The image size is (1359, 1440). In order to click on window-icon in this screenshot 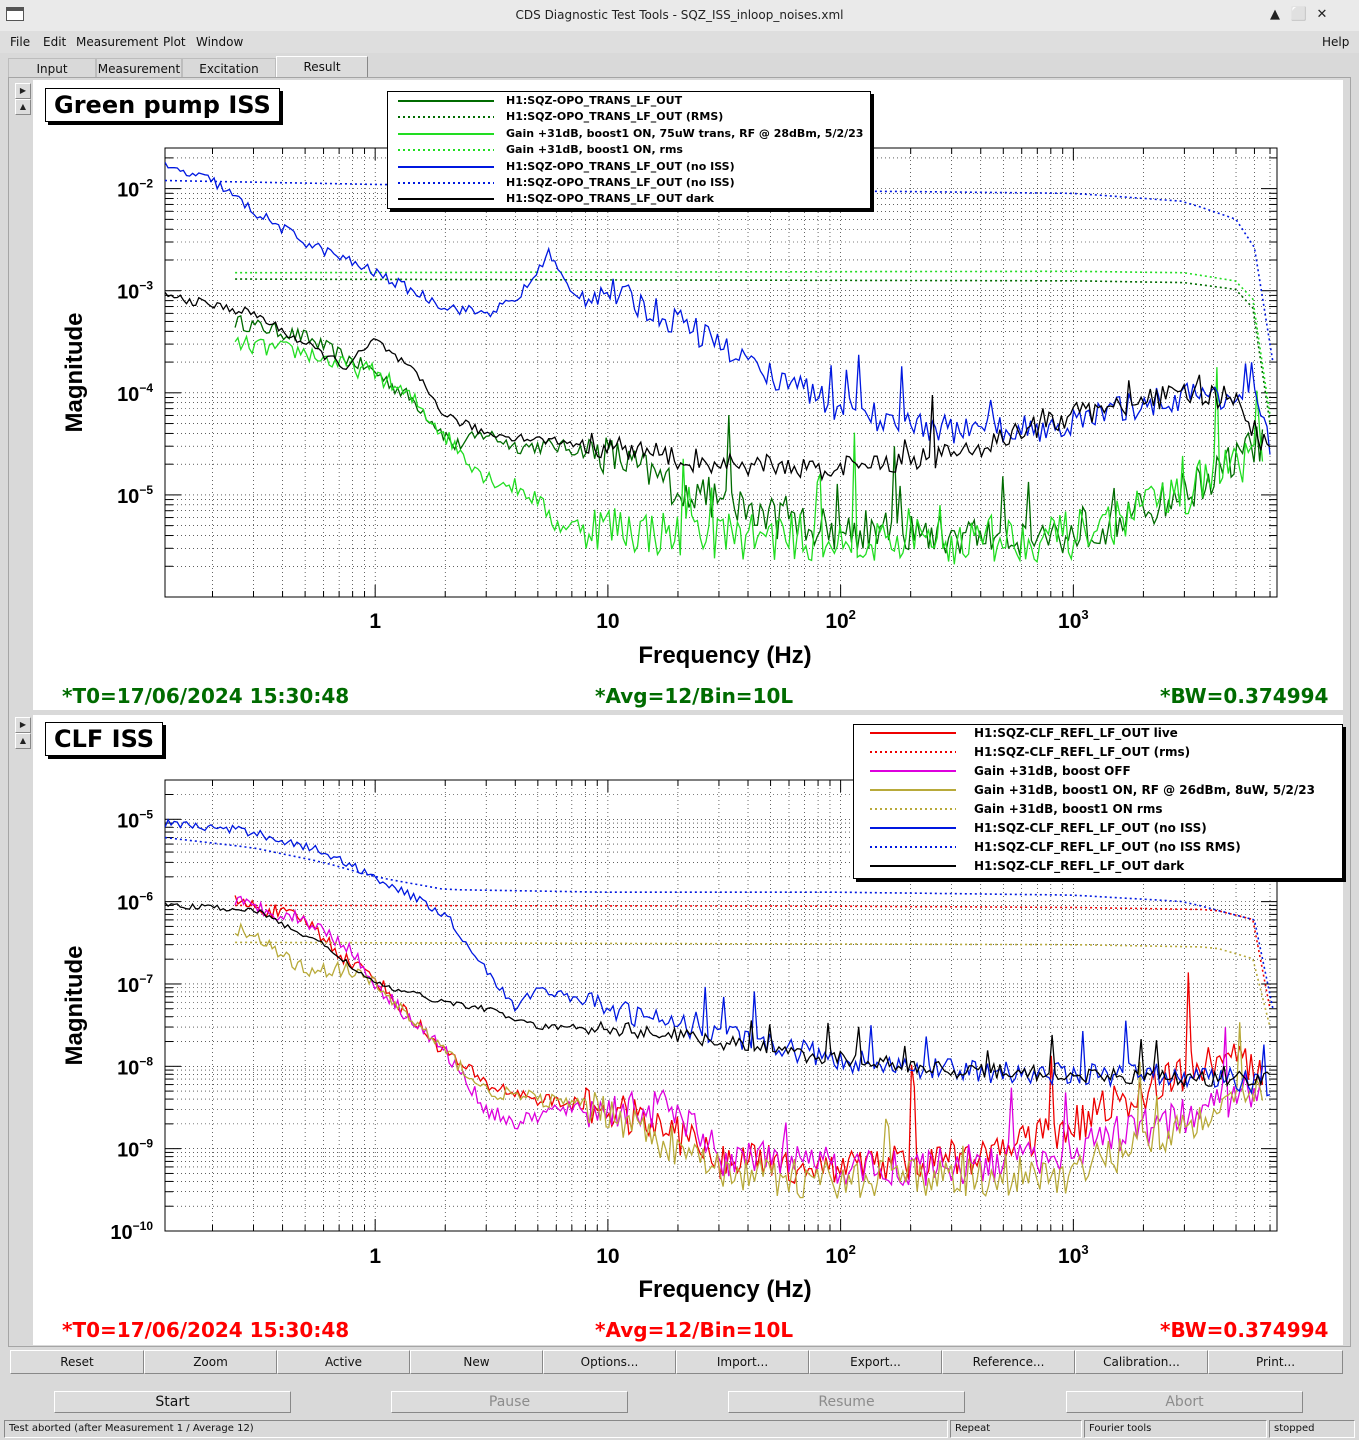, I will do `click(15, 14)`.